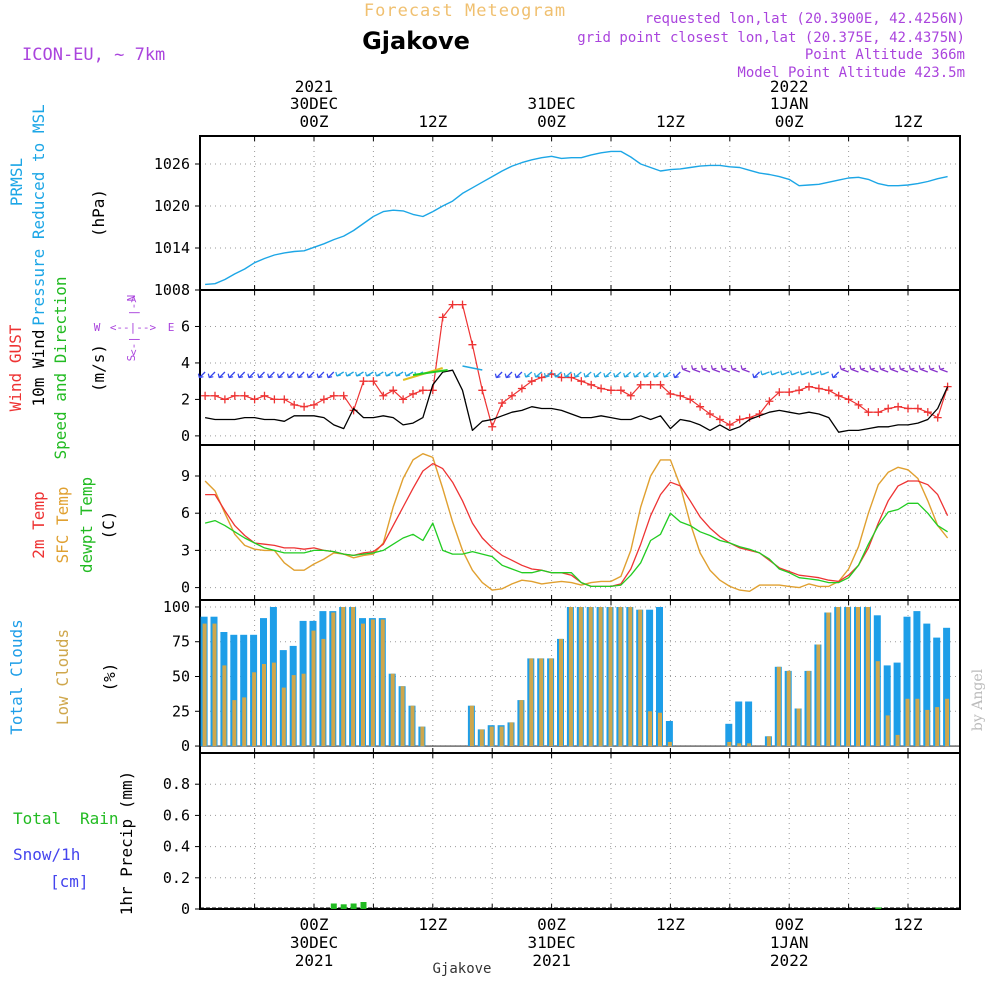 Image resolution: width=1000 pixels, height=1000 pixels. Describe the element at coordinates (978, 699) in the screenshot. I see `signature-watermark: by Angel` at that location.